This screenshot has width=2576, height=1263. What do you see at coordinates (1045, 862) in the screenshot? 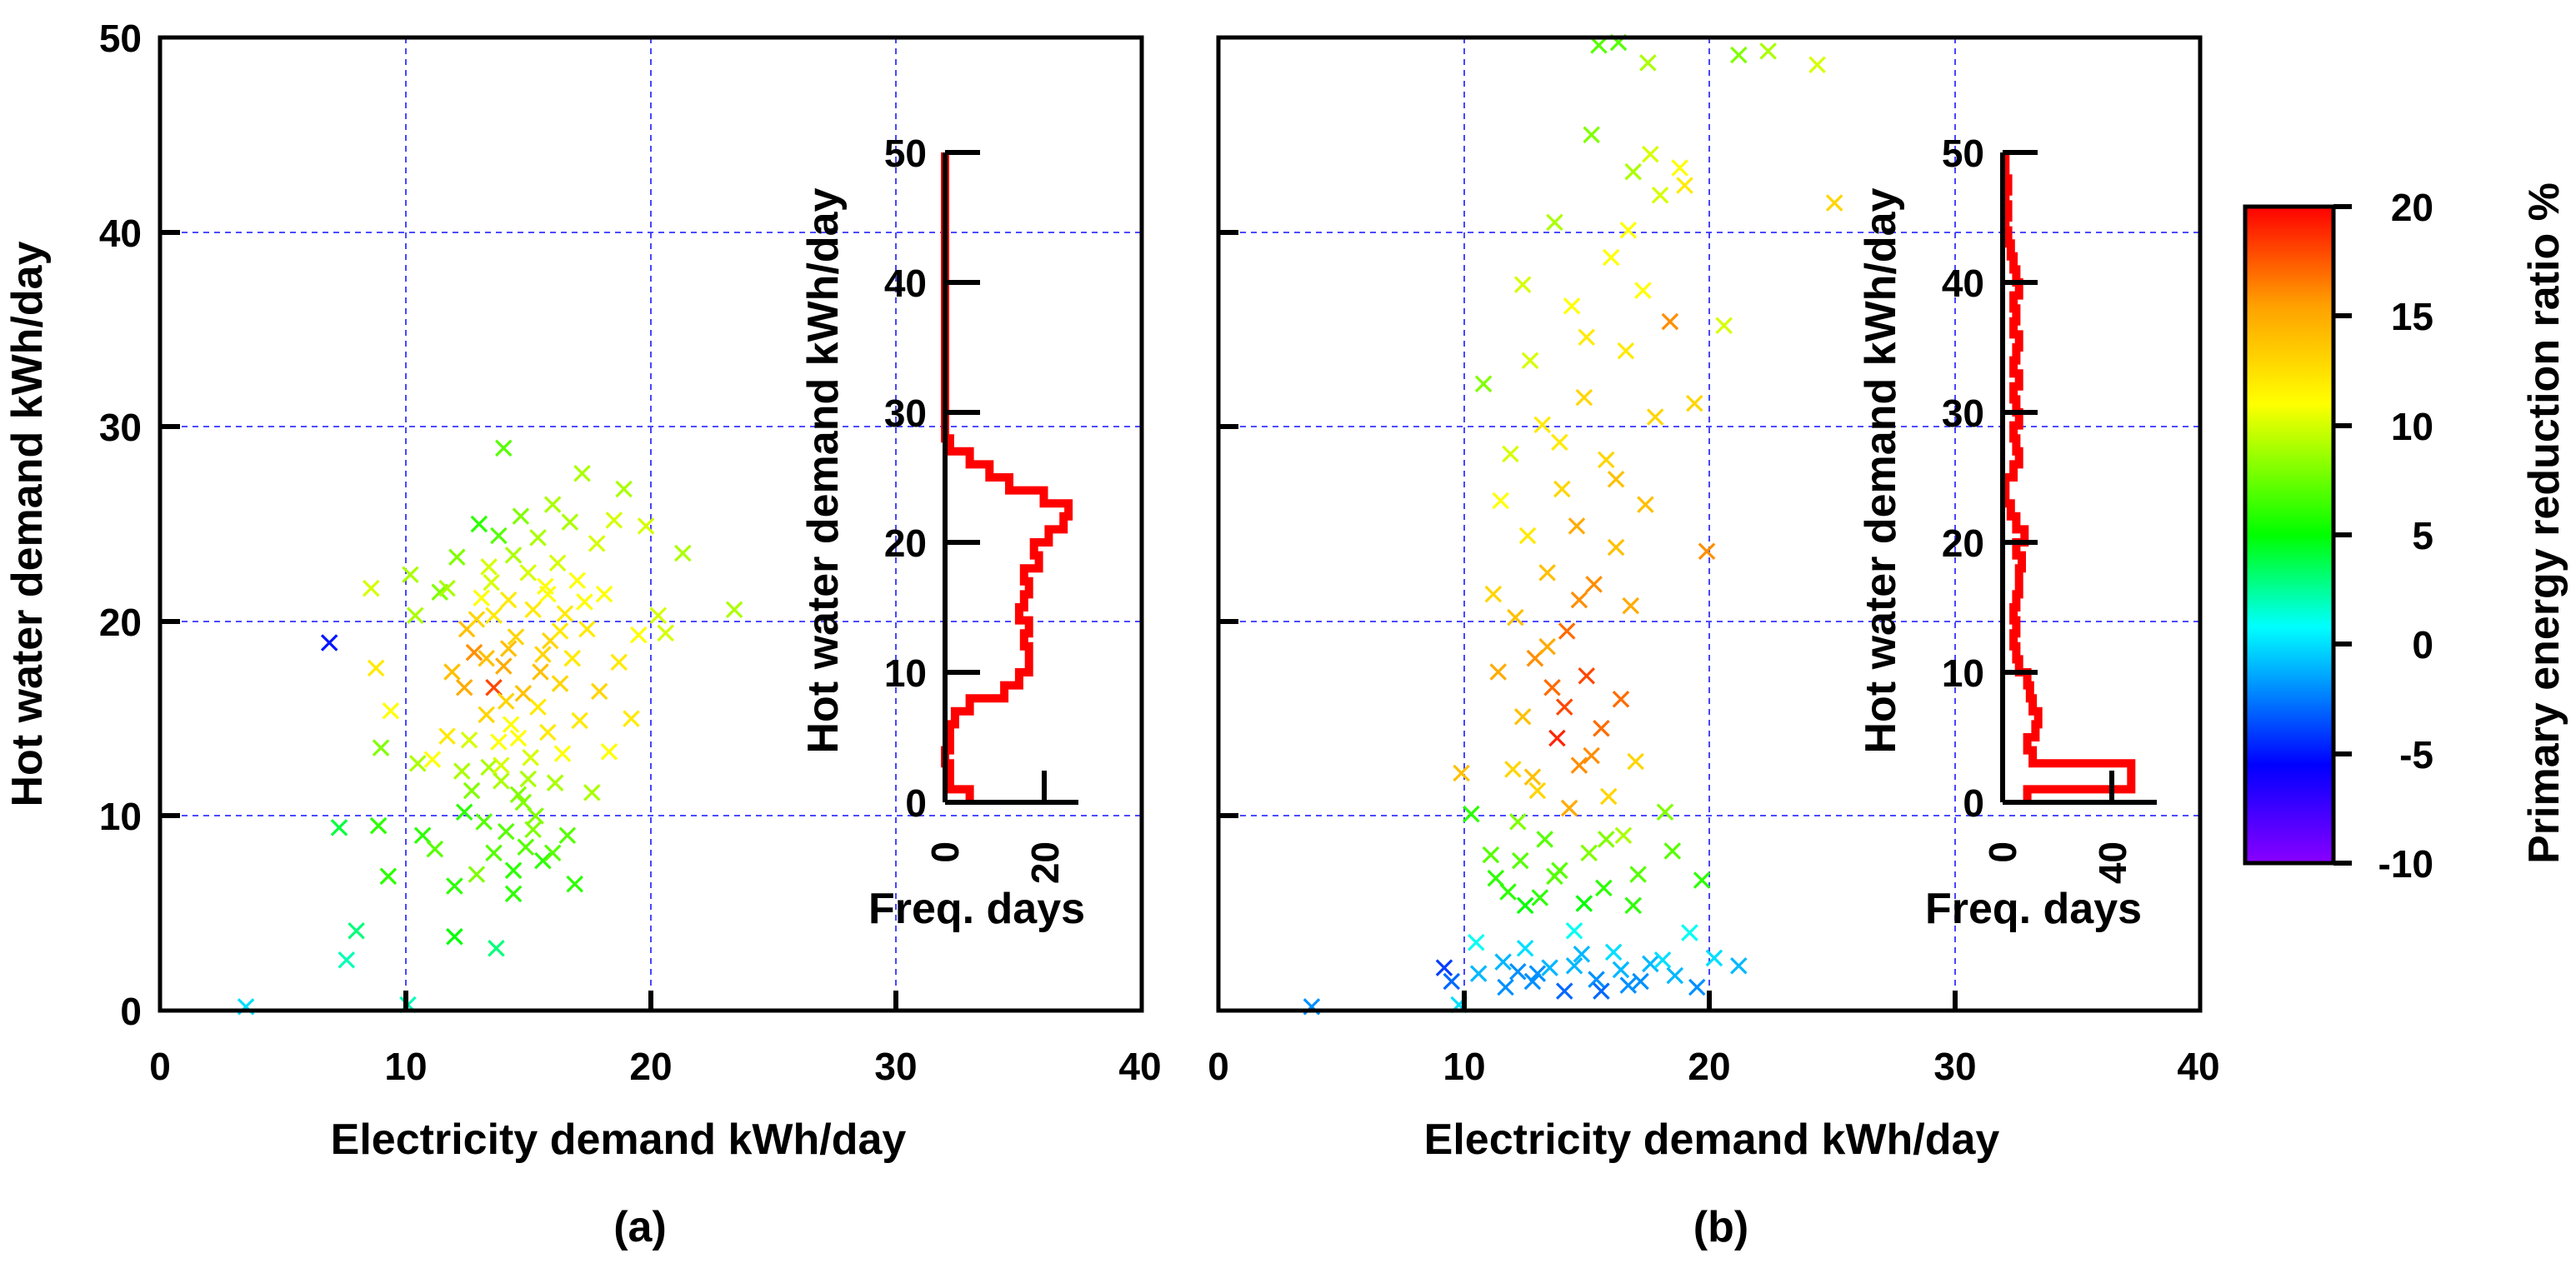
I see `inset-x-tick-label: 20` at bounding box center [1045, 862].